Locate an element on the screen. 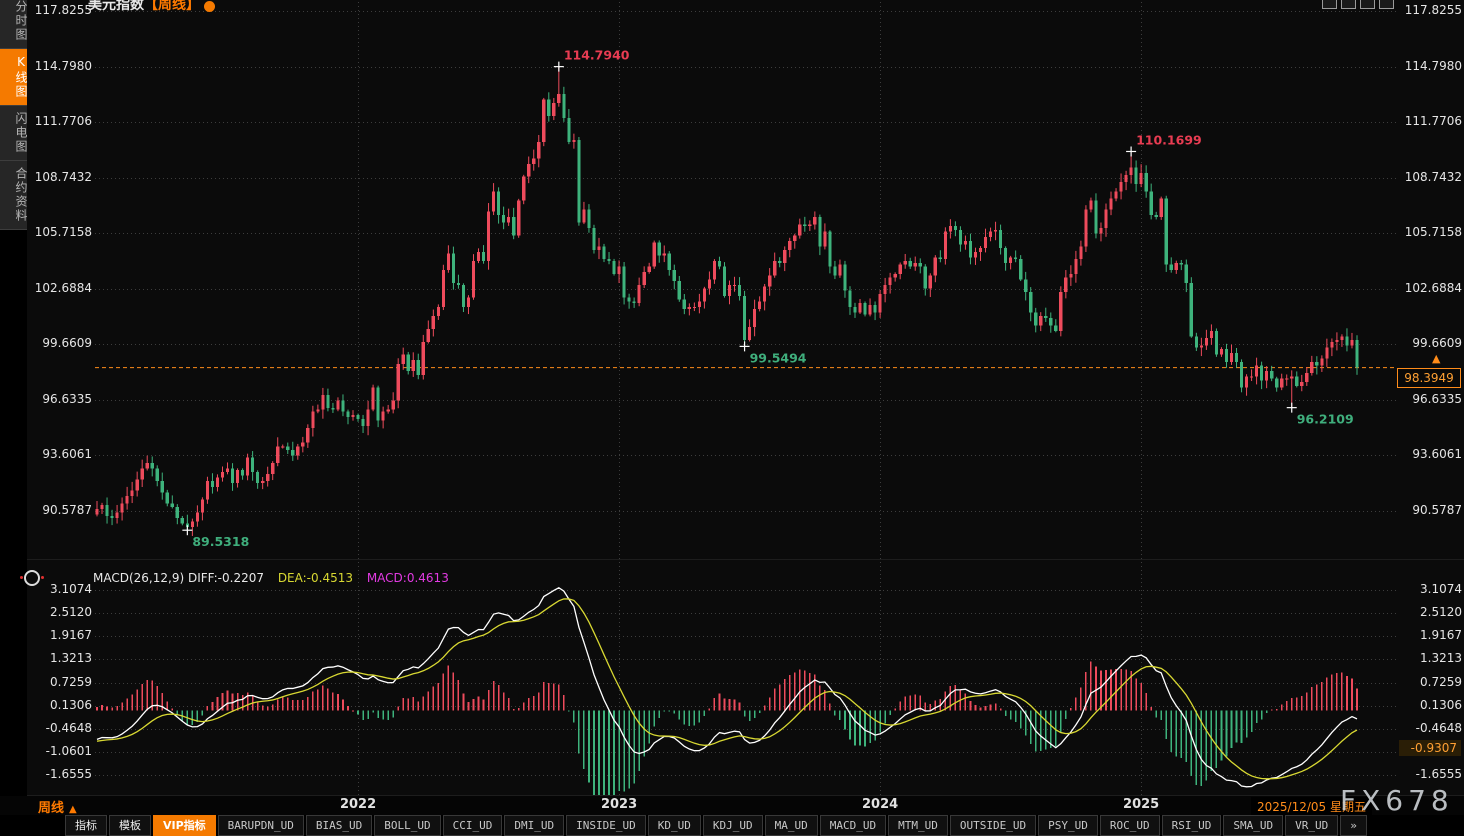  toolbar-tab-SMA_UD: SMA_UD is located at coordinates (1253, 825).